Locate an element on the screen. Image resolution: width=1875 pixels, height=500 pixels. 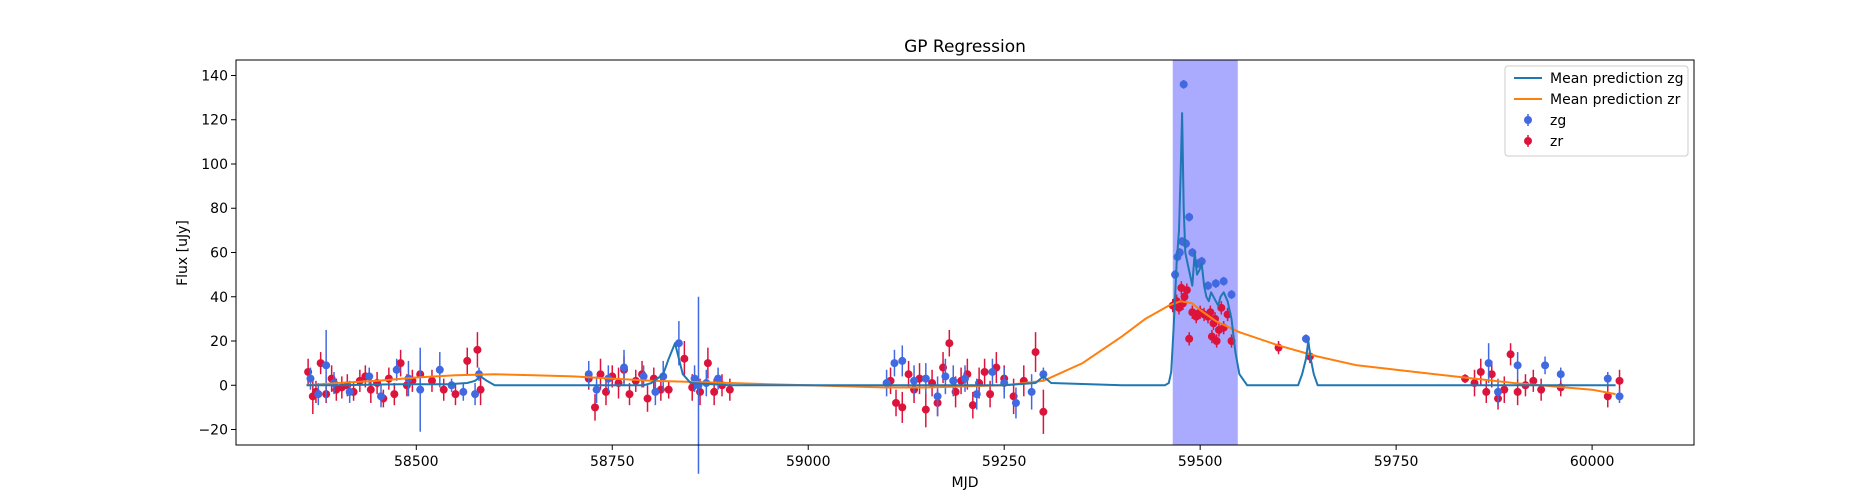
x-tick-label: 59250 is located at coordinates (1004, 462).